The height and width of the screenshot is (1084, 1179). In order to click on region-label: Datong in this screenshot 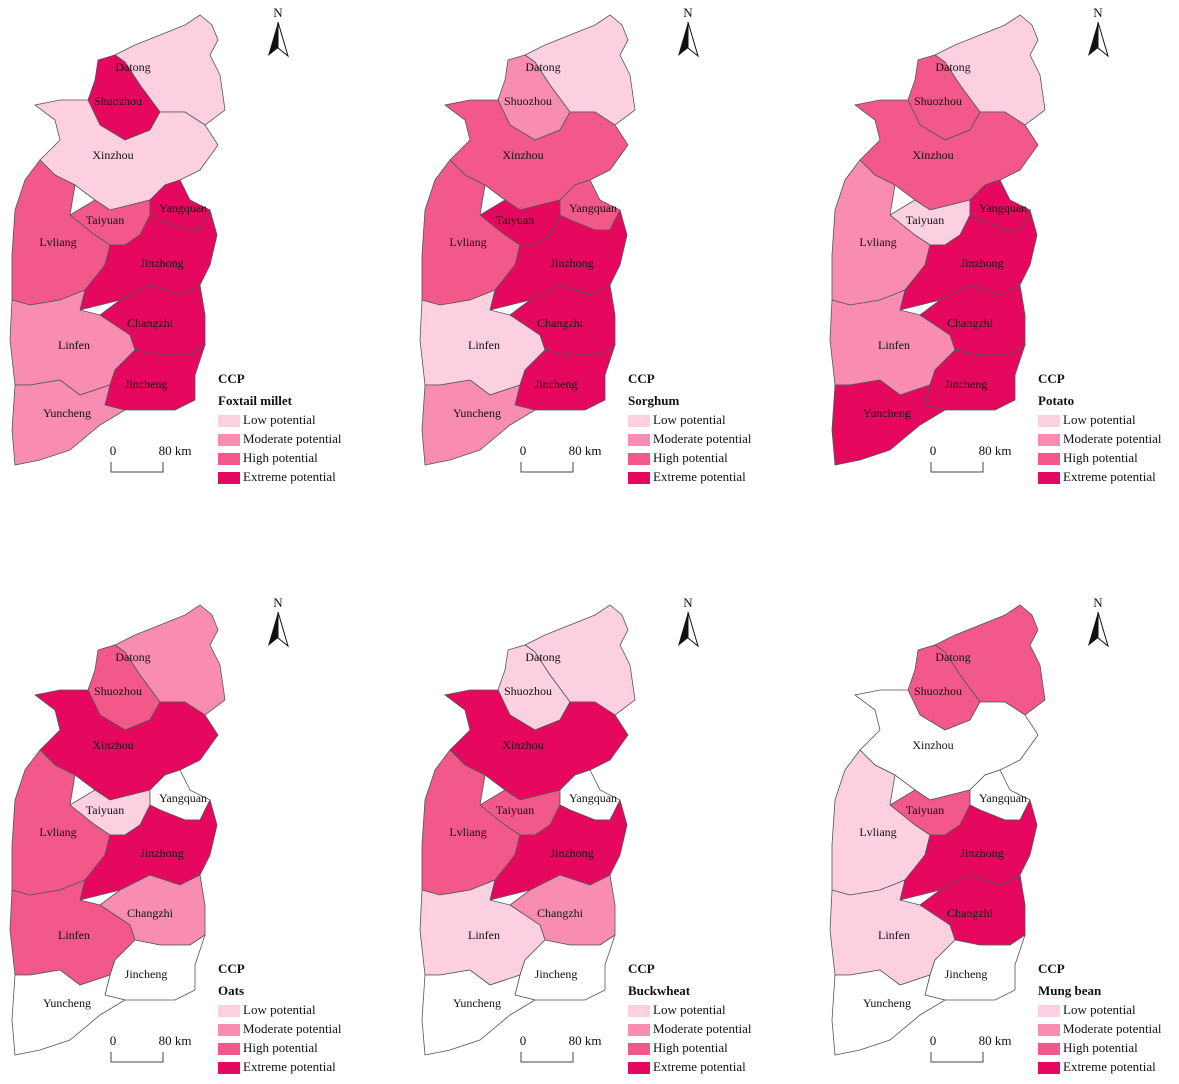, I will do `click(542, 67)`.